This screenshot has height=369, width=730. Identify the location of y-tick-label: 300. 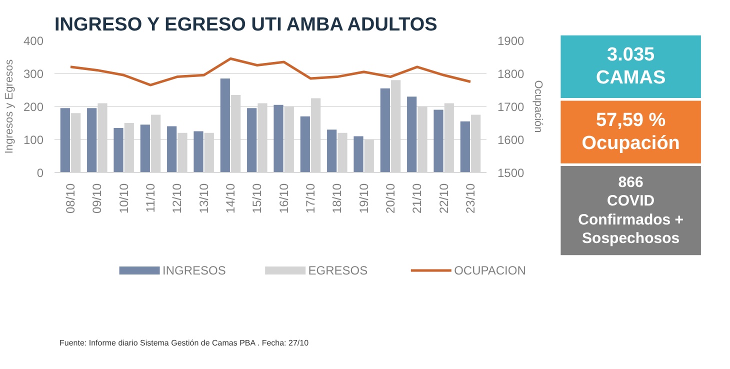
(33, 74).